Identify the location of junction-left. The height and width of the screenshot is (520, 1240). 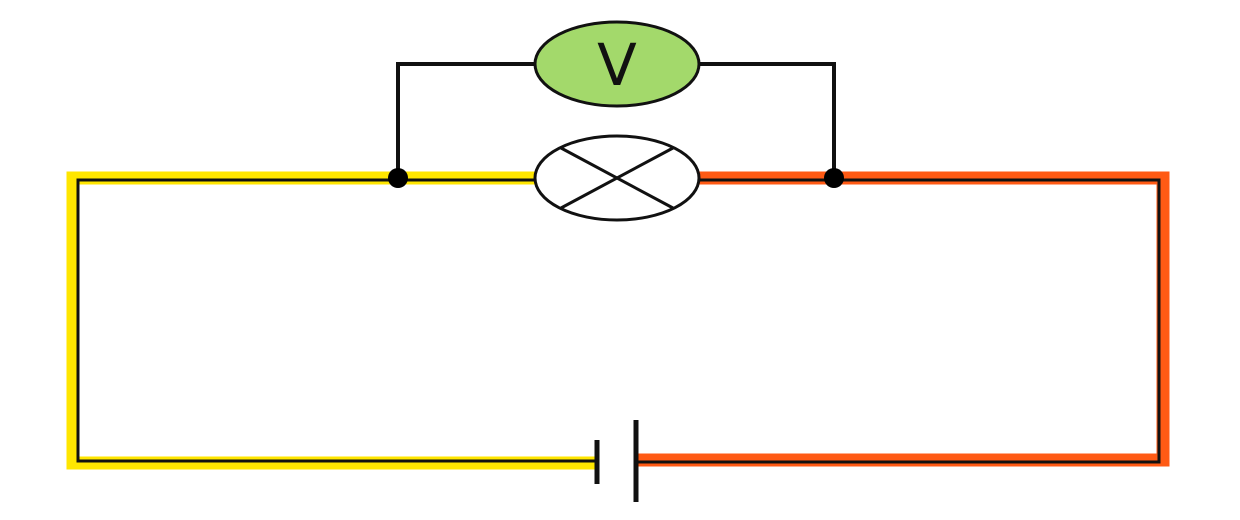
(398, 178).